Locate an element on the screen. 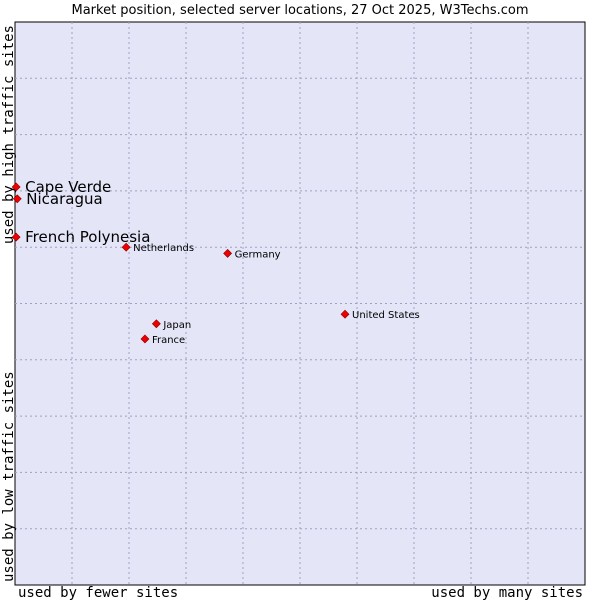  point-cape-verde: Cape Verde is located at coordinates (61, 187).